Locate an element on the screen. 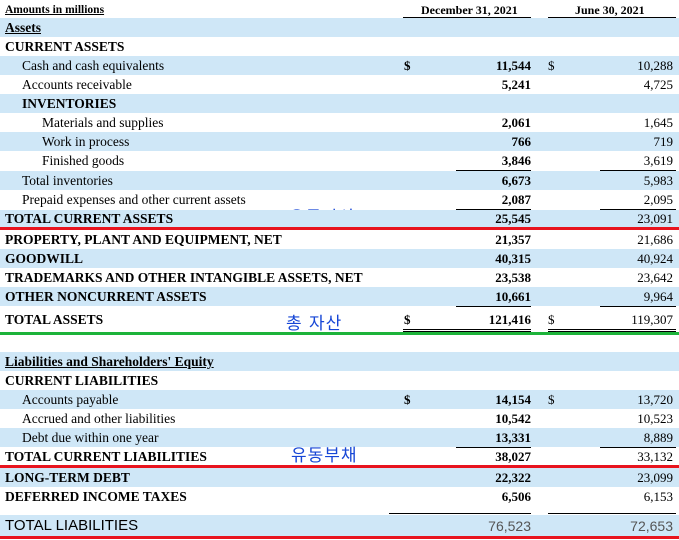 The image size is (679, 540). row-label: Accounts receivable is located at coordinates (77, 84).